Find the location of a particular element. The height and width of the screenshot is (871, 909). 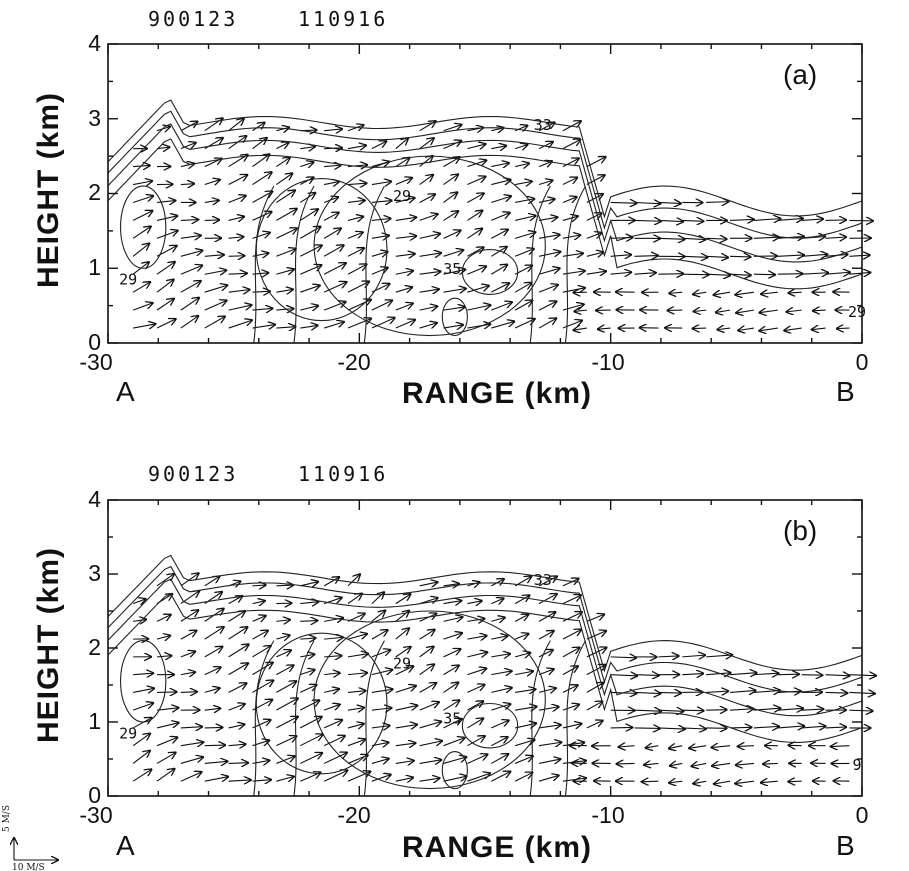

scale-vertical-label: 5 M/S is located at coordinates (7, 818).